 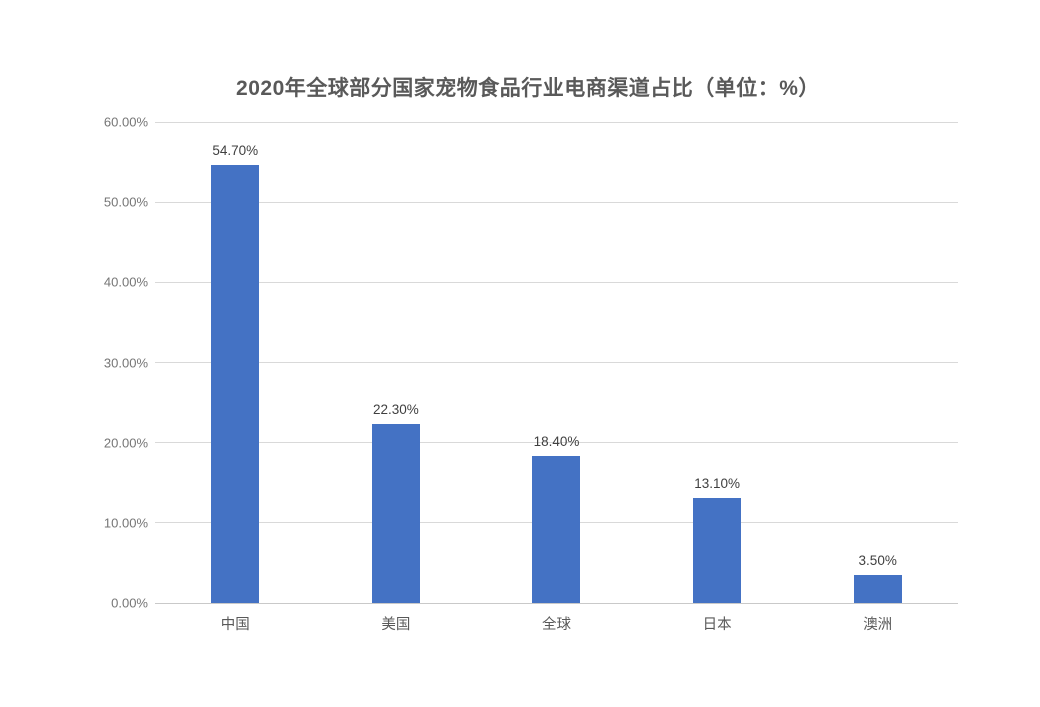 I want to click on category-slot: 3.50% 澳洲, so click(x=877, y=377).